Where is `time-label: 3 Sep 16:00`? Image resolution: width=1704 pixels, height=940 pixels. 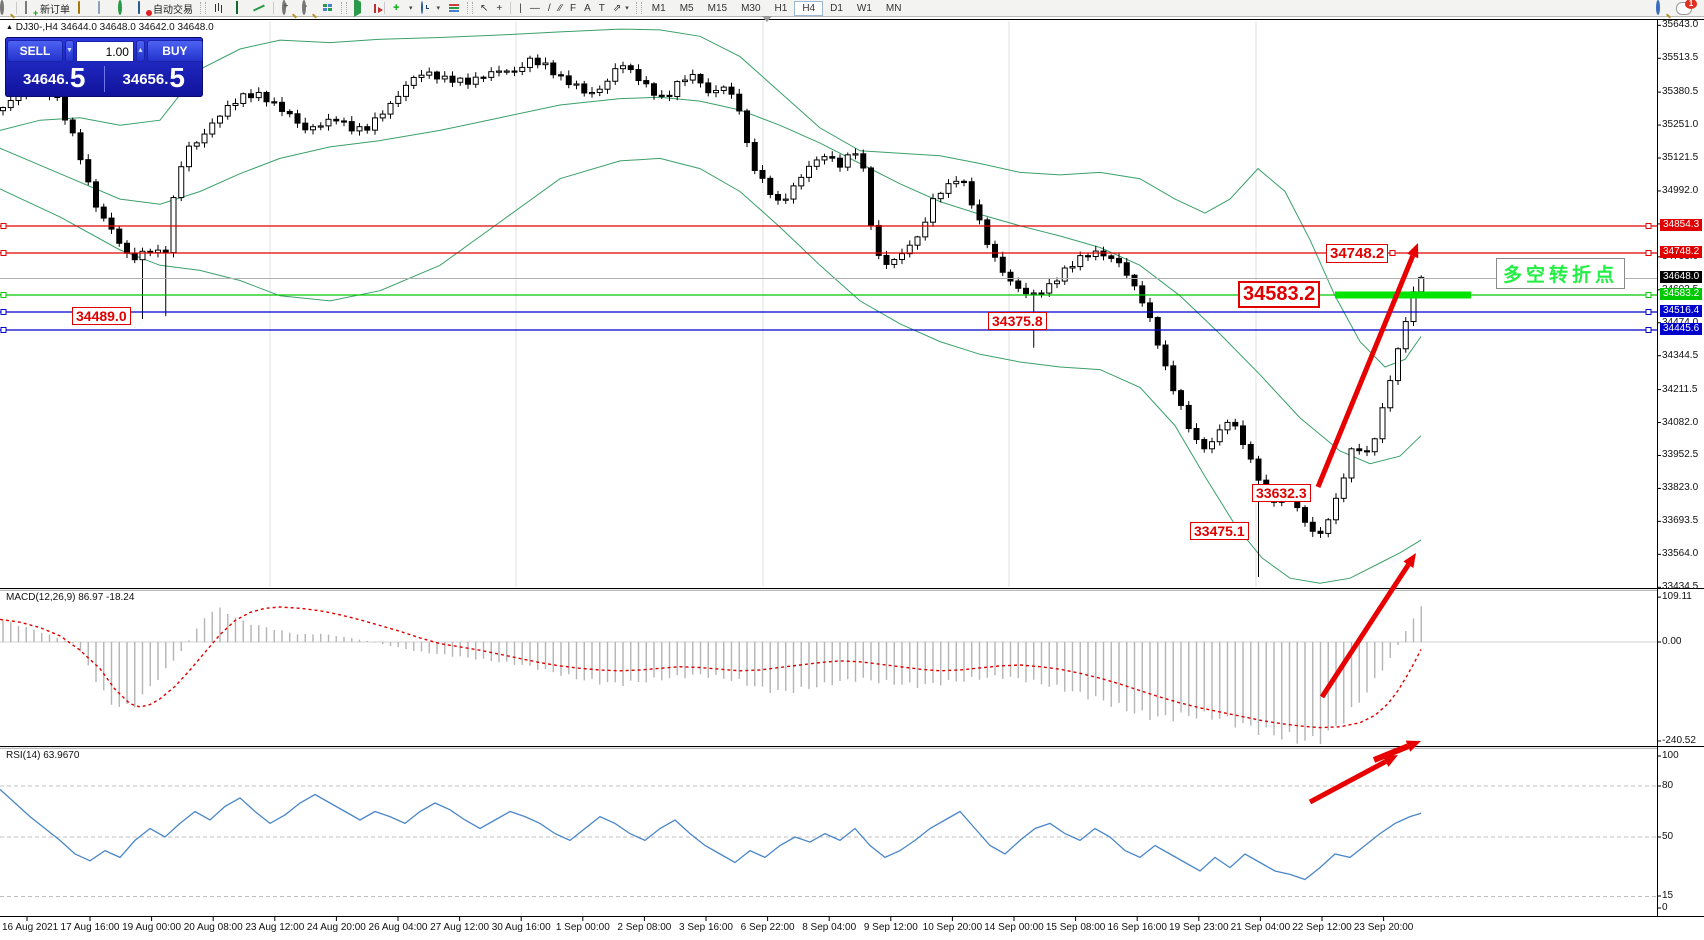 time-label: 3 Sep 16:00 is located at coordinates (706, 927).